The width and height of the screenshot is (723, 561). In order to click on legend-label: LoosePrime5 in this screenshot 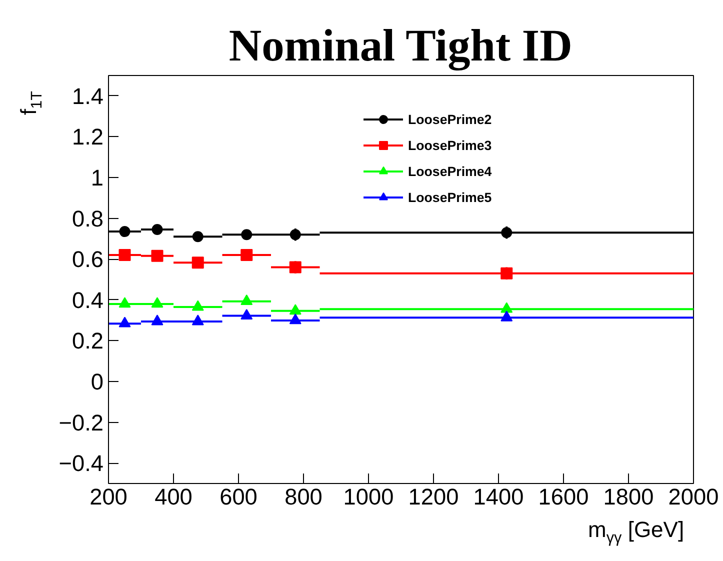, I will do `click(450, 197)`.